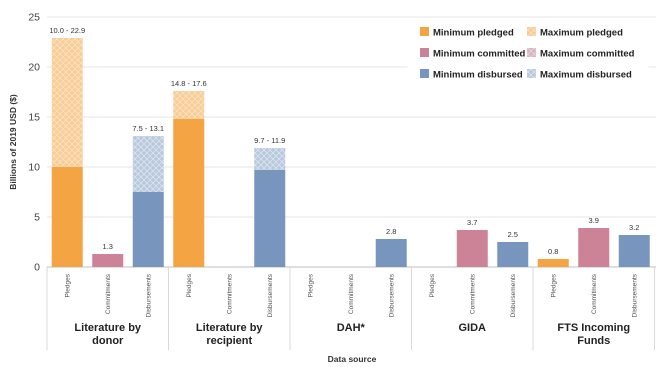  I want to click on legend-label-minimum-disbursed: Minimum disbursed, so click(478, 75).